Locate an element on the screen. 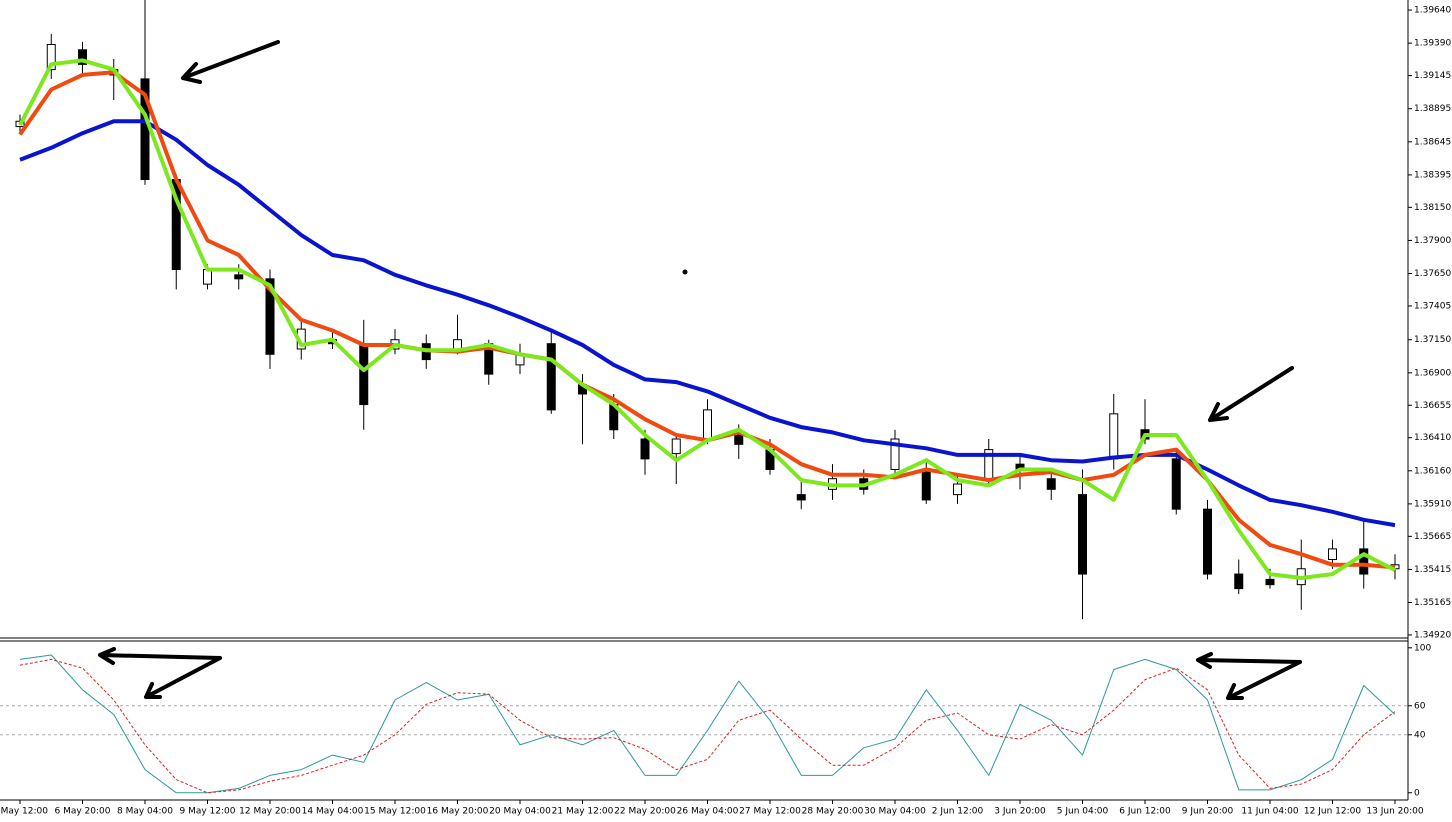 Image resolution: width=1452 pixels, height=822 pixels. y-tick-label: 1.36900 is located at coordinates (1432, 373).